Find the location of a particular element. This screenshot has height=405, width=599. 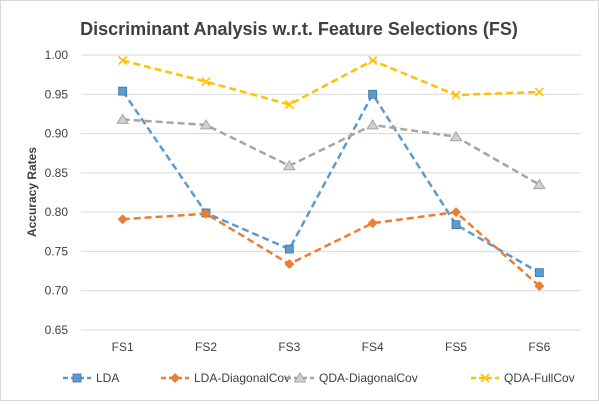

y-tick-label: 0.75 is located at coordinates (57, 251).